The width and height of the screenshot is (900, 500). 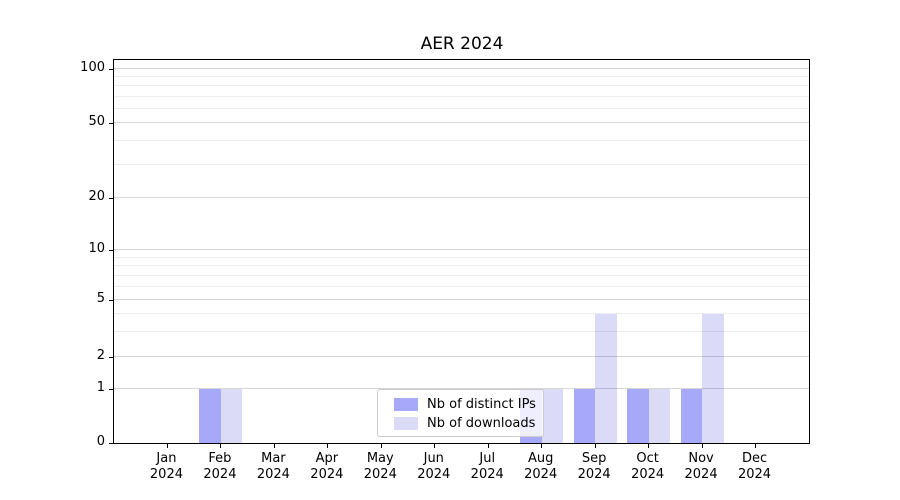 What do you see at coordinates (52, 254) in the screenshot?
I see `y-axis: 0 1 2 5 10 20 50 100` at bounding box center [52, 254].